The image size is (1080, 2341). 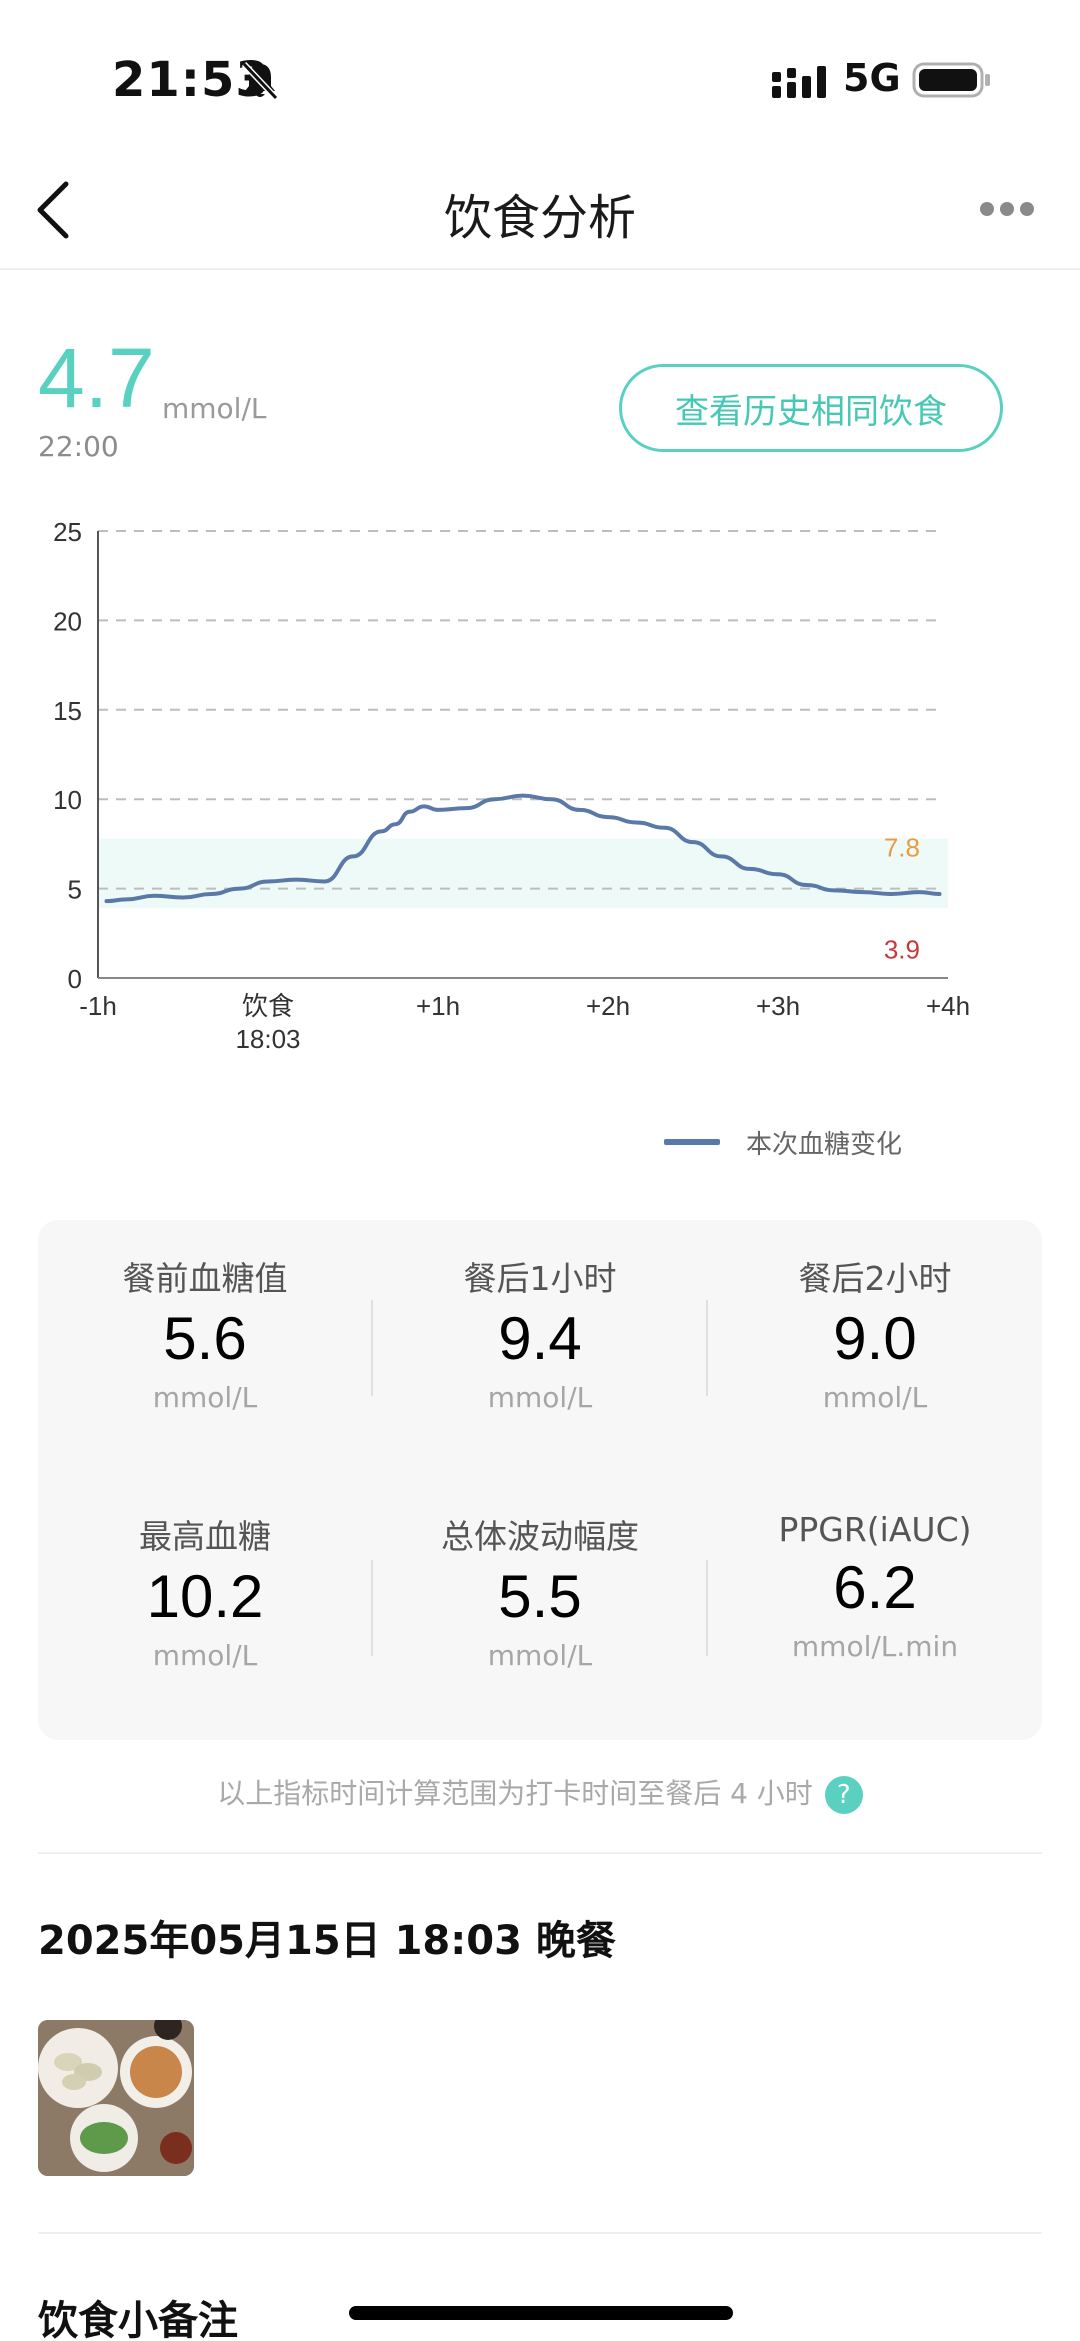 What do you see at coordinates (541, 2313) in the screenshot?
I see `home-indicator` at bounding box center [541, 2313].